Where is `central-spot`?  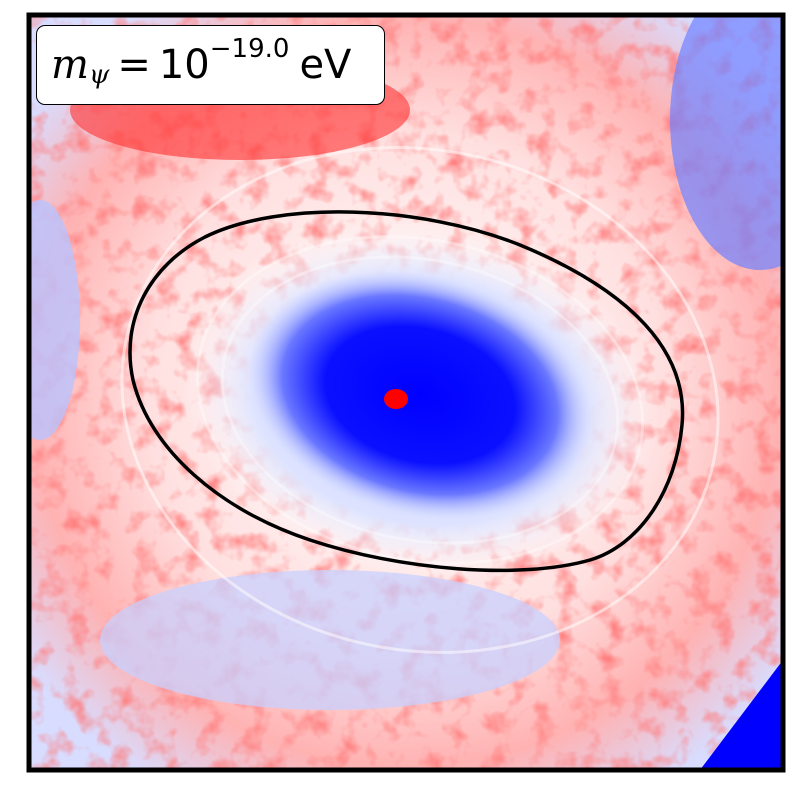
central-spot is located at coordinates (396, 399).